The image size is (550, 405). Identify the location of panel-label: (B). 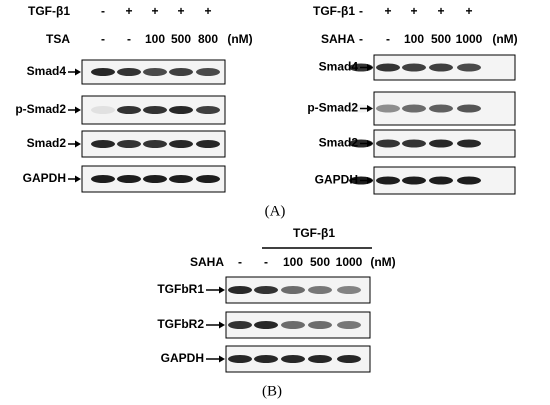
(272, 391).